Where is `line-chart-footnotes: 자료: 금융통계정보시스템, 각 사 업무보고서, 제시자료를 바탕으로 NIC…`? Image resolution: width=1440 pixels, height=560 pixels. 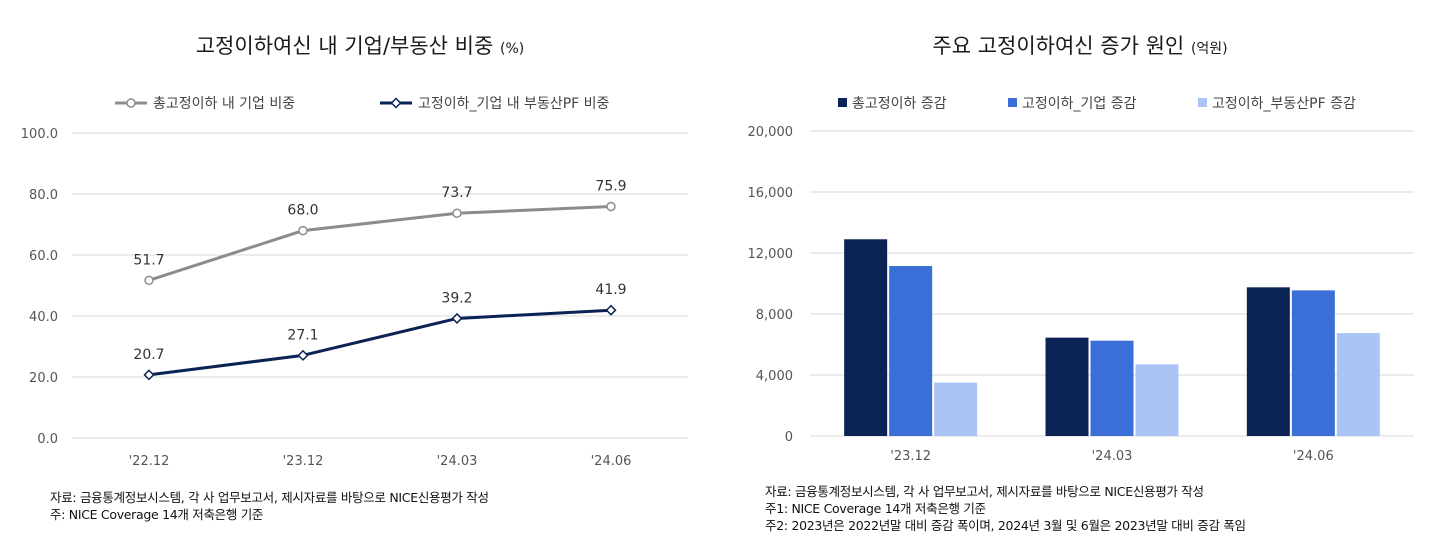
line-chart-footnotes: 자료: 금융통계정보시스템, 각 사 업무보고서, 제시자료를 바탕으로 NIC… is located at coordinates (269, 506).